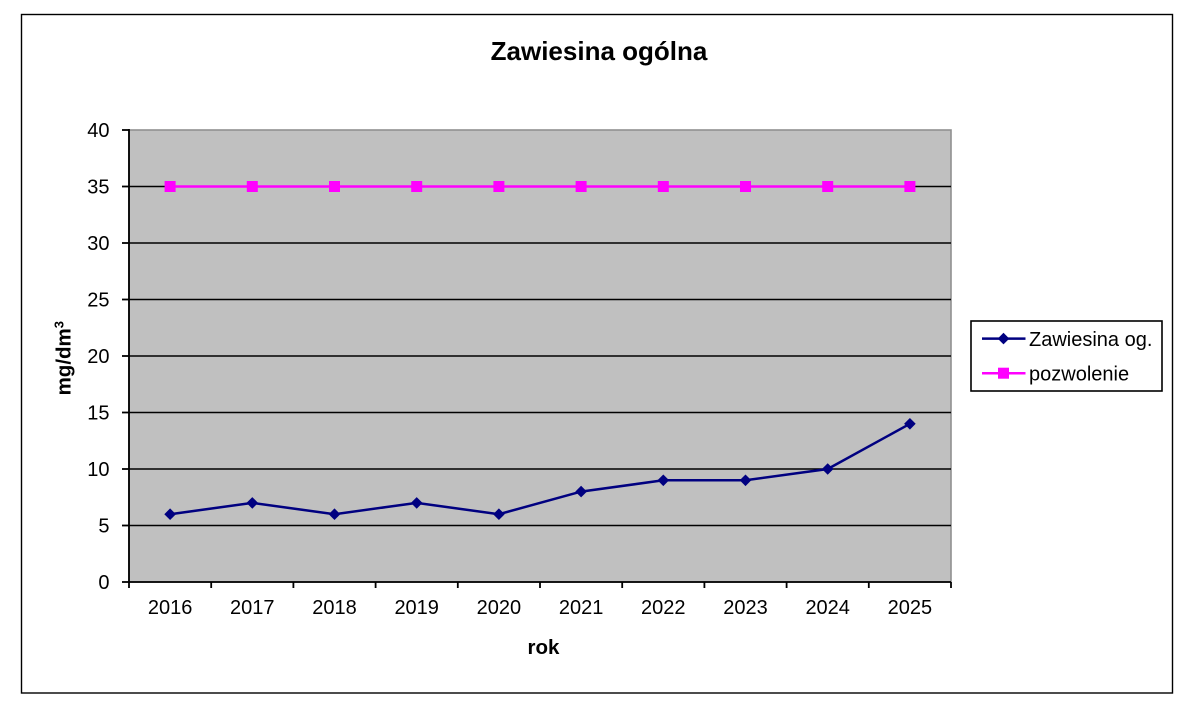 The height and width of the screenshot is (705, 1200). I want to click on svg-text: 2016, so click(170, 608).